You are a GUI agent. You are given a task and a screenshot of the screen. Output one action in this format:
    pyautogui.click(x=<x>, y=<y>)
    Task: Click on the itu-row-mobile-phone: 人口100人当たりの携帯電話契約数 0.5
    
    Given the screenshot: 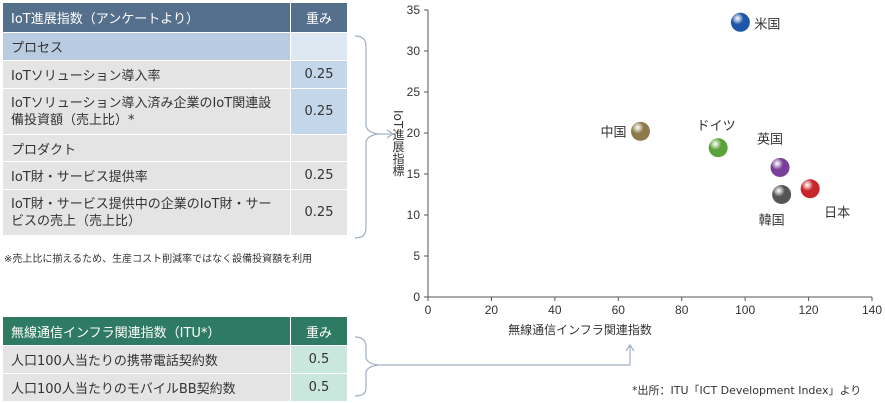 What is the action you would take?
    pyautogui.click(x=175, y=359)
    